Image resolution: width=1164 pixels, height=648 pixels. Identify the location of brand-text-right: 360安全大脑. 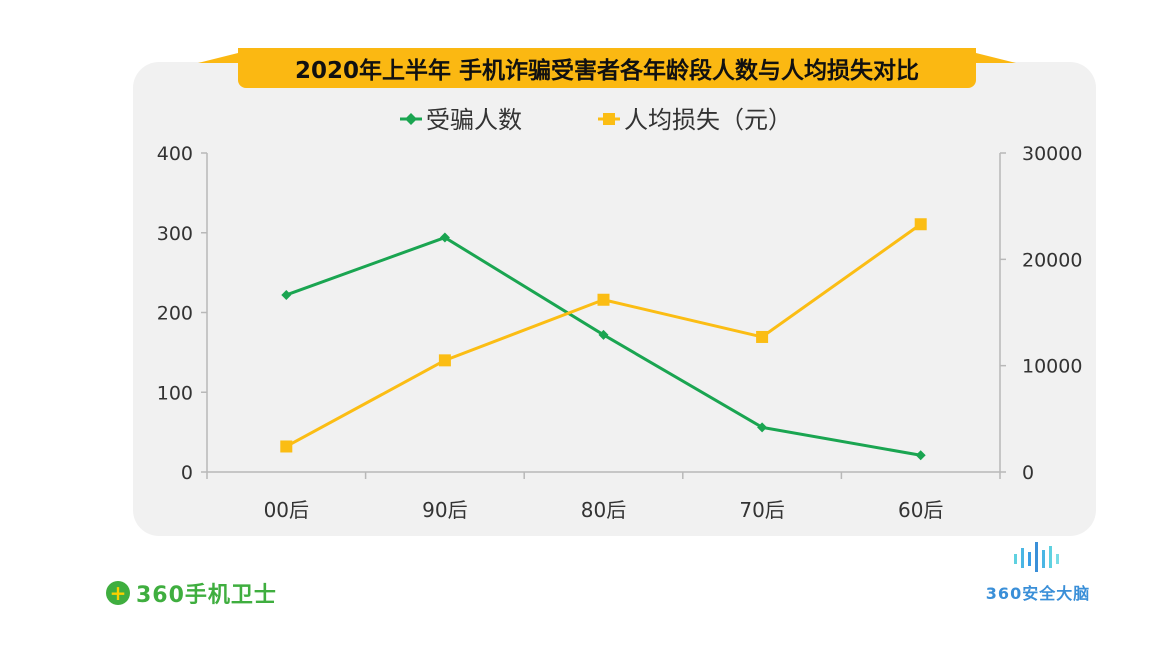
(1038, 593).